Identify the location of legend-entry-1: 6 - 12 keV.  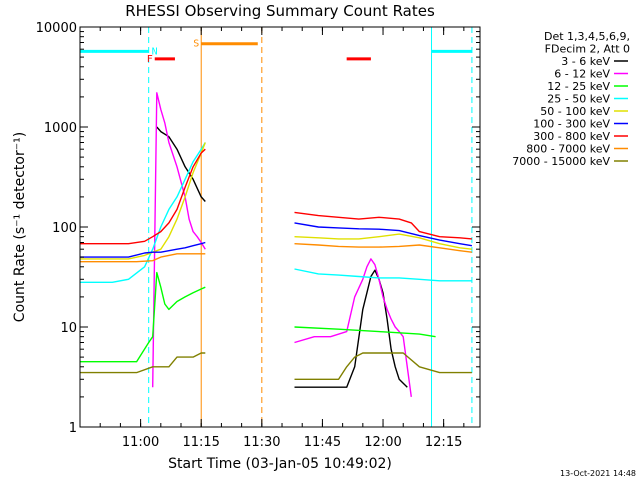
(582, 74).